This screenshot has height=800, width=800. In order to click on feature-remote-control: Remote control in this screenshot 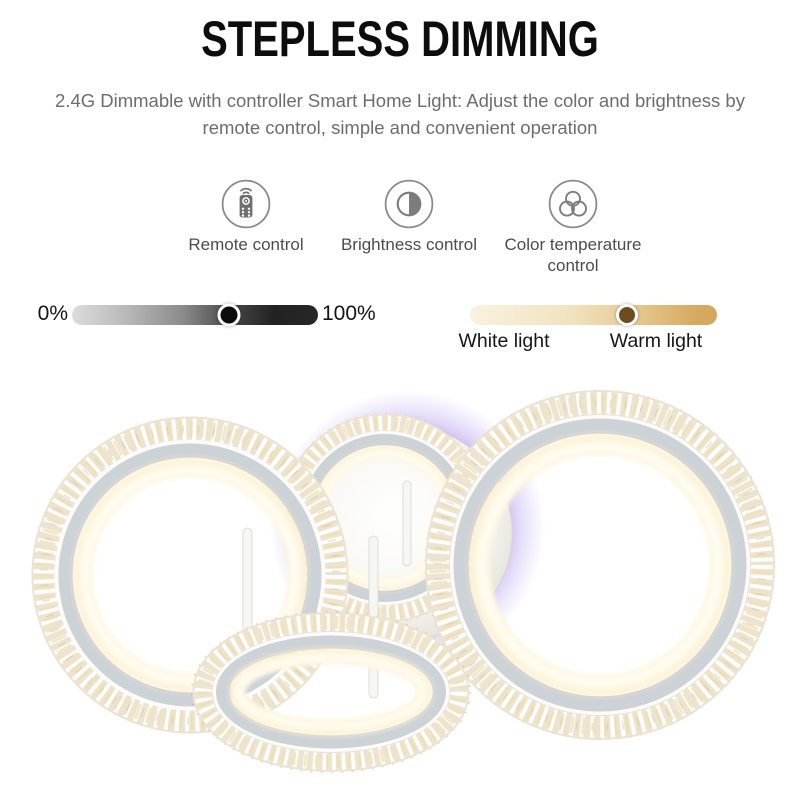, I will do `click(246, 217)`.